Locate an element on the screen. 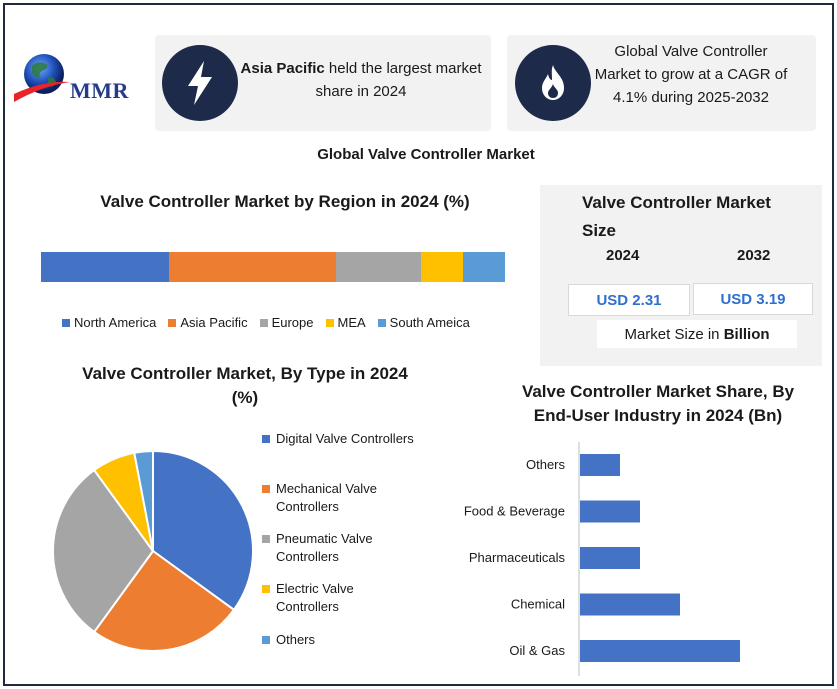 The image size is (837, 689). region-legend-label: South Ameica is located at coordinates (429, 322).